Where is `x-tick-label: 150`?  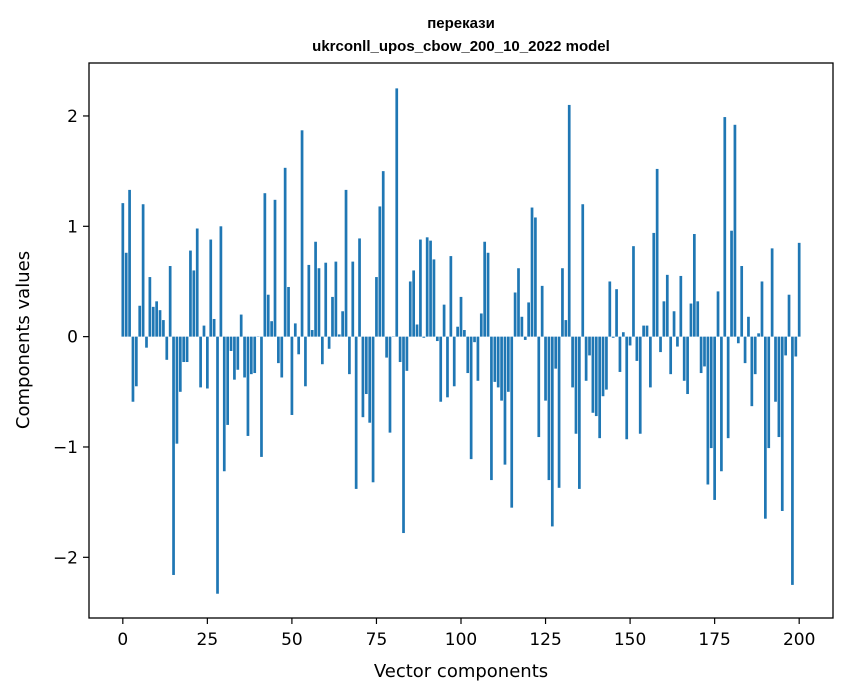
x-tick-label: 150 is located at coordinates (630, 640).